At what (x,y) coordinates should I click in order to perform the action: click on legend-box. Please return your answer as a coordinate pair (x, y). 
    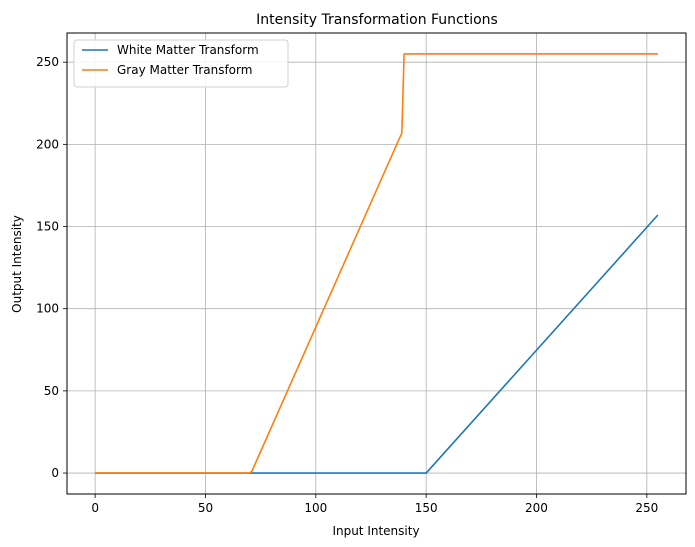
    Looking at the image, I should click on (181, 63).